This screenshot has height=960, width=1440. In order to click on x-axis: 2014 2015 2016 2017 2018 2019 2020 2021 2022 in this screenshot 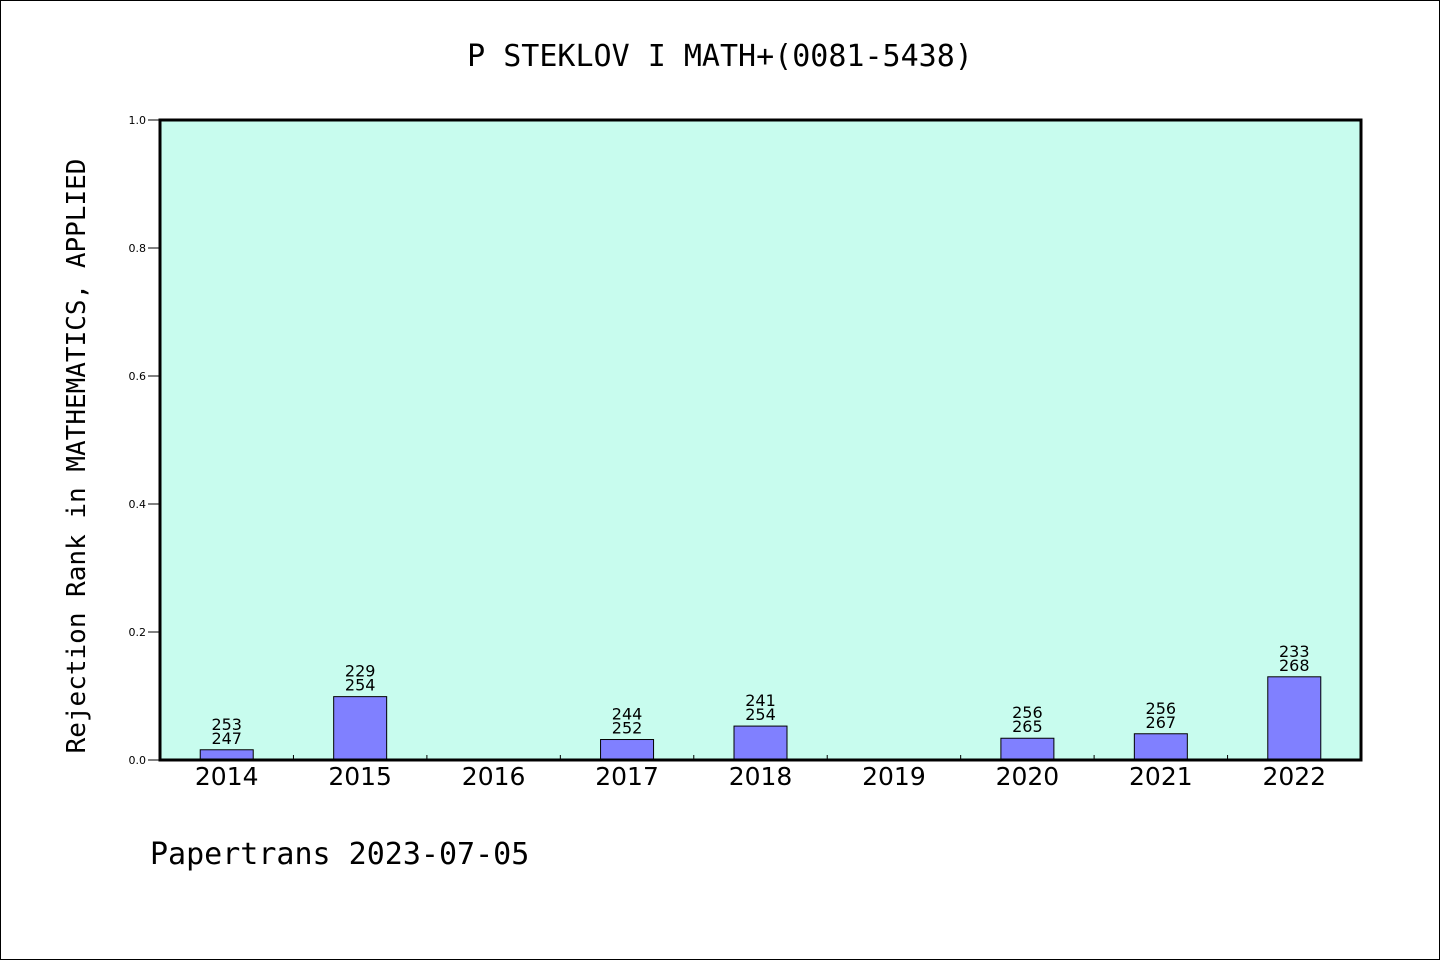, I will do `click(760, 773)`.